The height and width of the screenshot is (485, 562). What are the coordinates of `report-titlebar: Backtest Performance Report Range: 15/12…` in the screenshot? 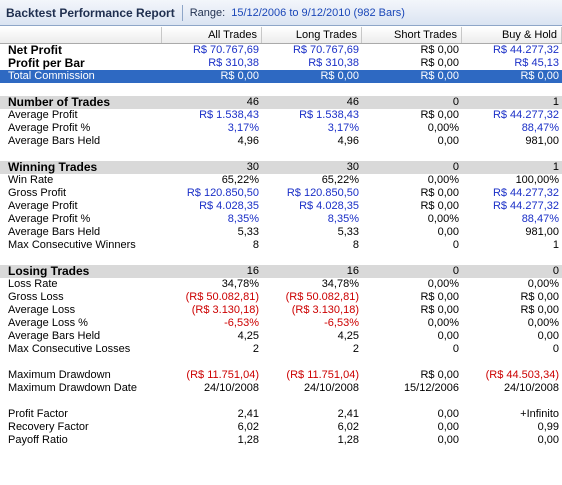 It's located at (281, 13).